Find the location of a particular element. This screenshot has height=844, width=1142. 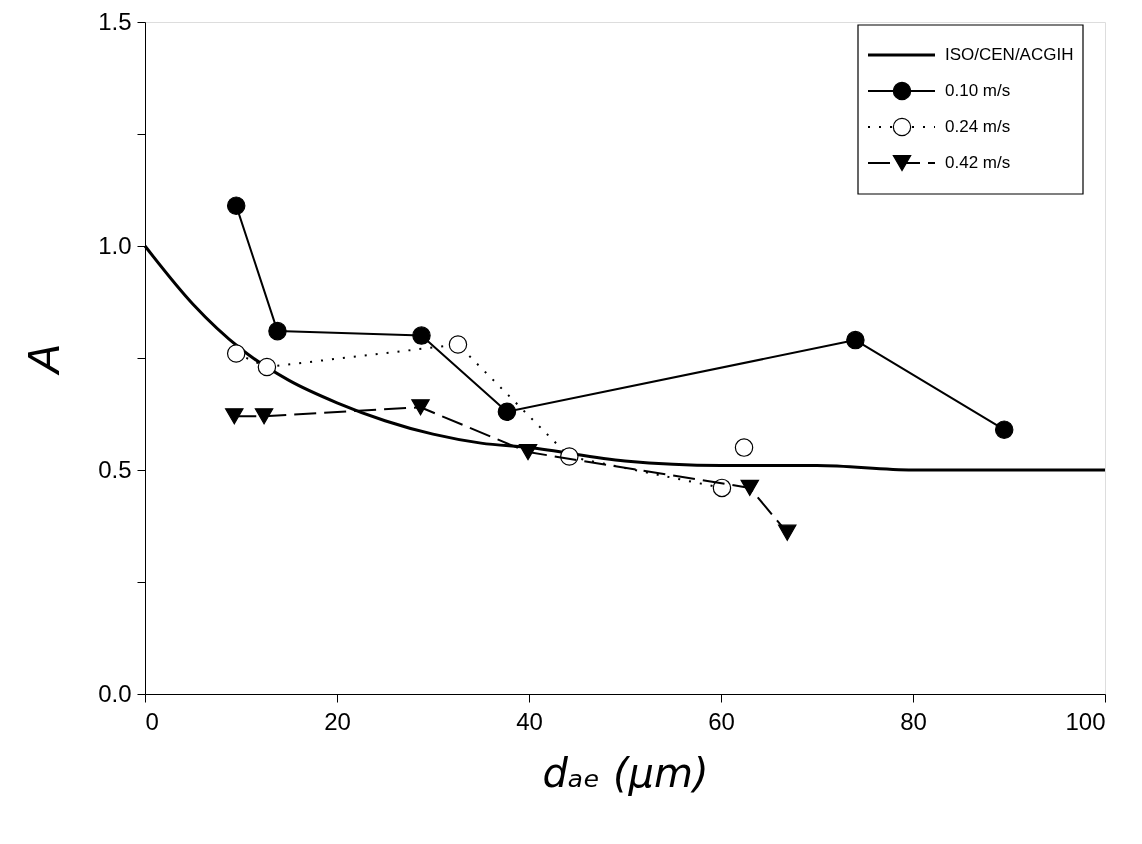

y-tick-label: 0.5 is located at coordinates (115, 469).